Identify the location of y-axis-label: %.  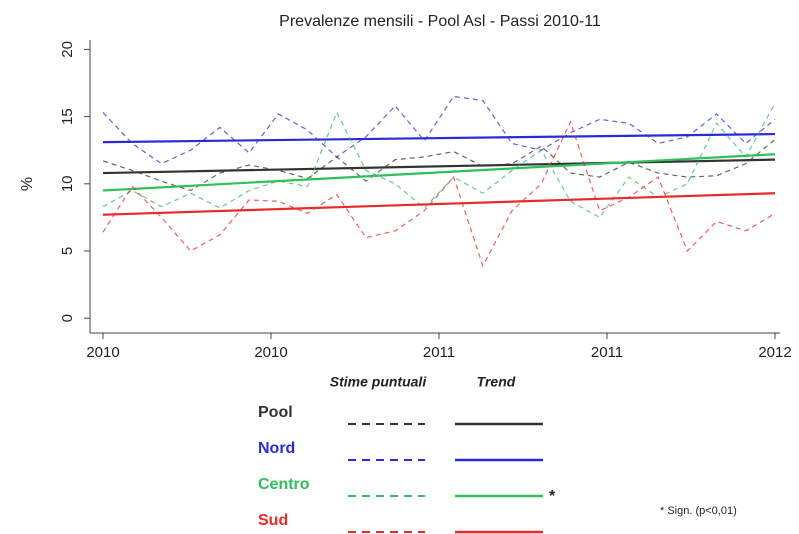
(27, 184).